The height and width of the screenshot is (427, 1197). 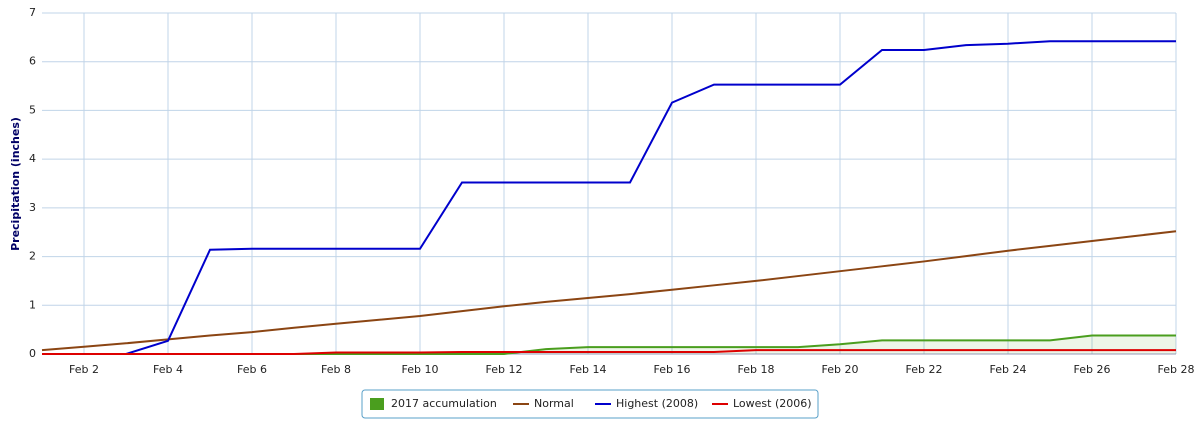 I want to click on legend-label: Lowest (2006), so click(x=772, y=403).